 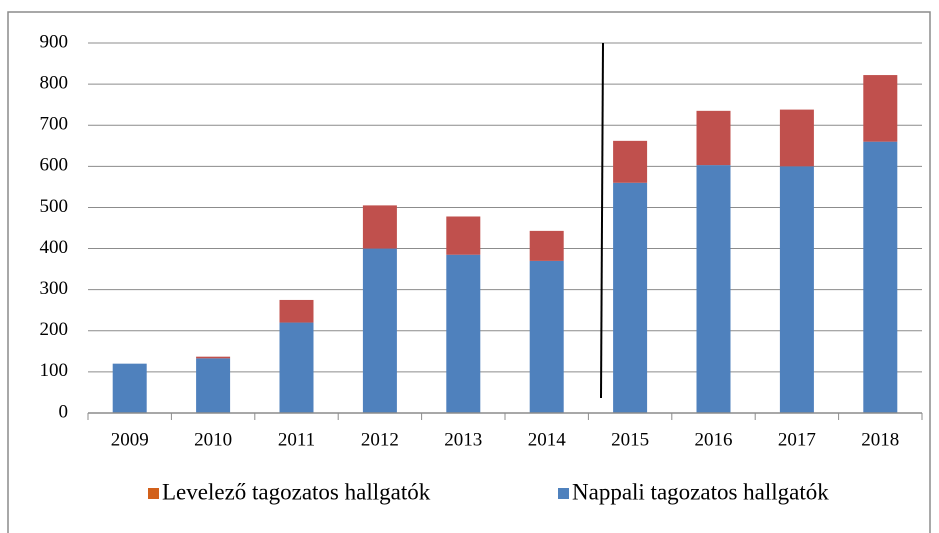 What do you see at coordinates (54, 370) in the screenshot?
I see `y-tick-label: 100` at bounding box center [54, 370].